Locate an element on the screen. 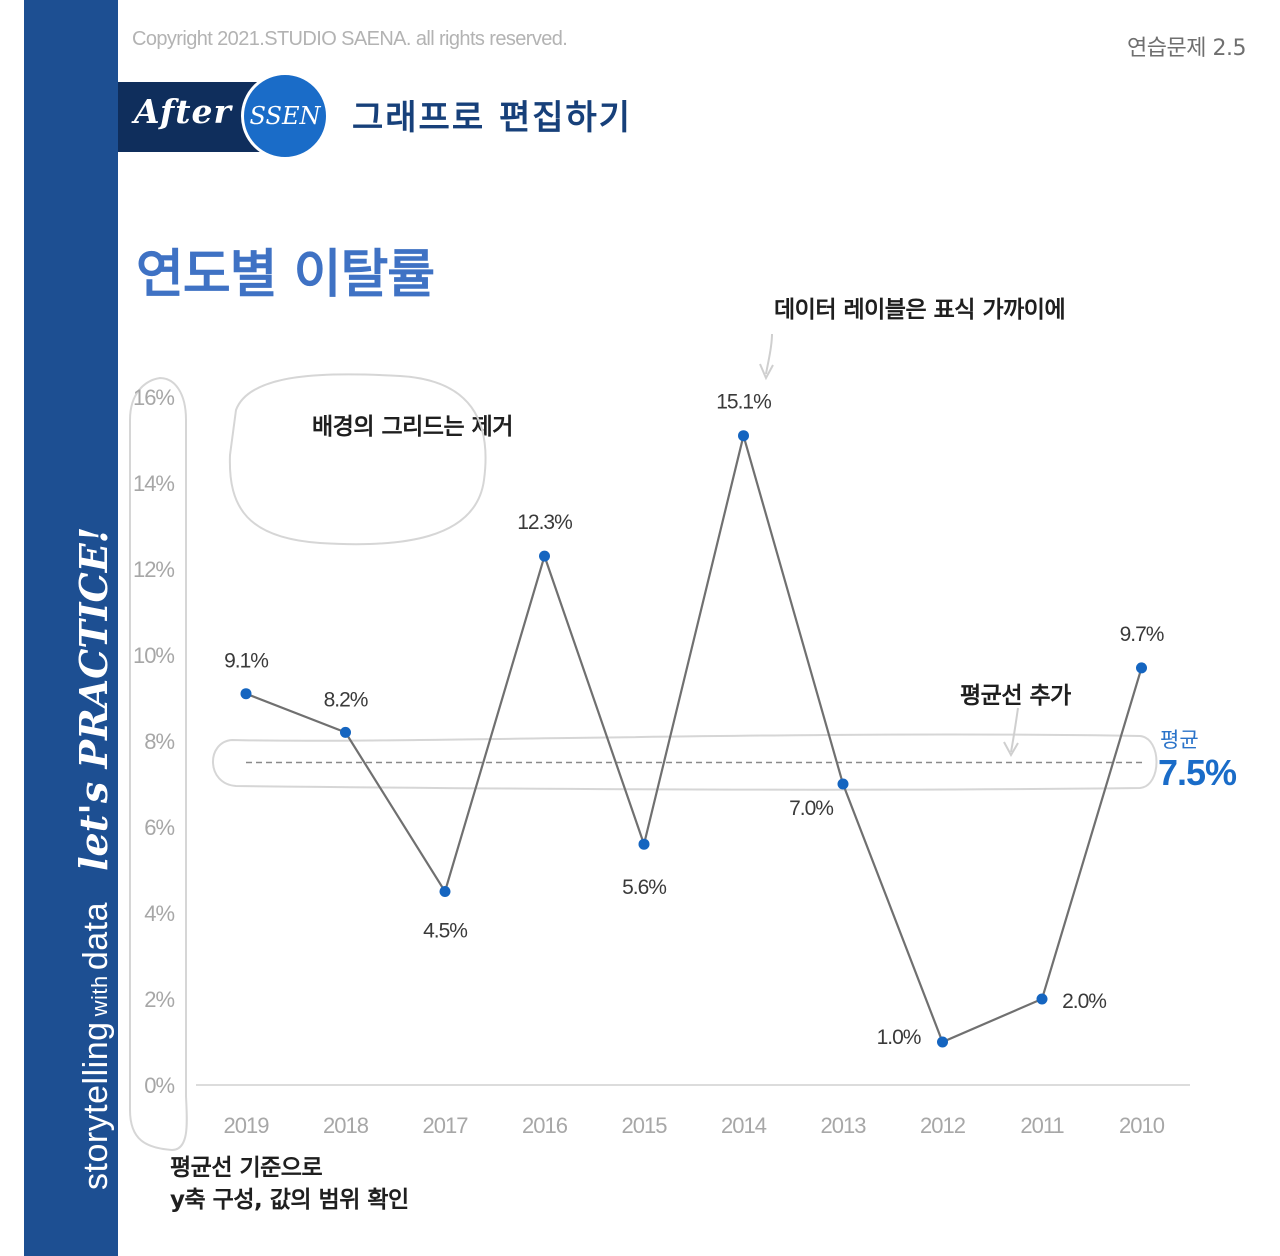  data-label: 9.1% is located at coordinates (246, 661).